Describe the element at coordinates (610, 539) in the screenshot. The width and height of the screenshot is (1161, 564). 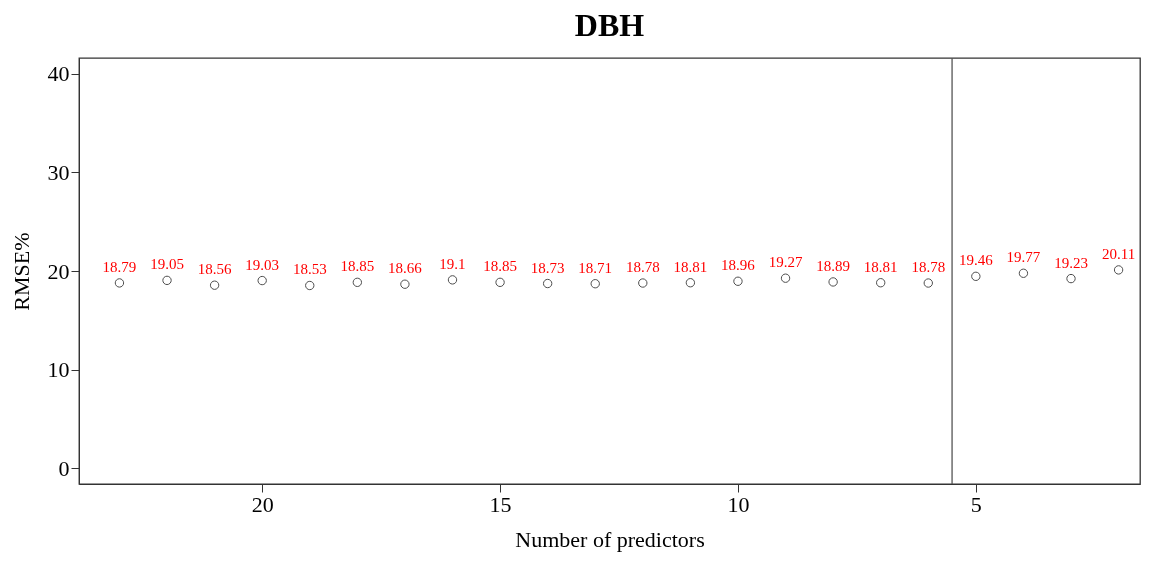
I see `x-axis-title: Number of predictors` at that location.